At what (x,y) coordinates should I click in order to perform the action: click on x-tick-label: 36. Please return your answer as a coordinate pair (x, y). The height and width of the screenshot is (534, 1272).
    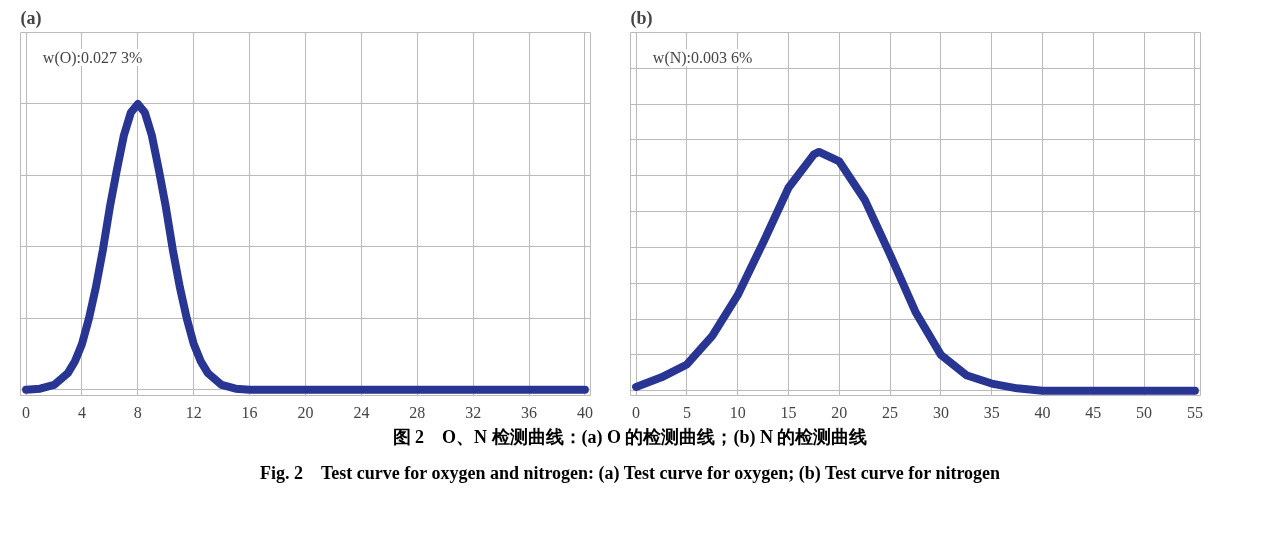
    Looking at the image, I should click on (529, 412).